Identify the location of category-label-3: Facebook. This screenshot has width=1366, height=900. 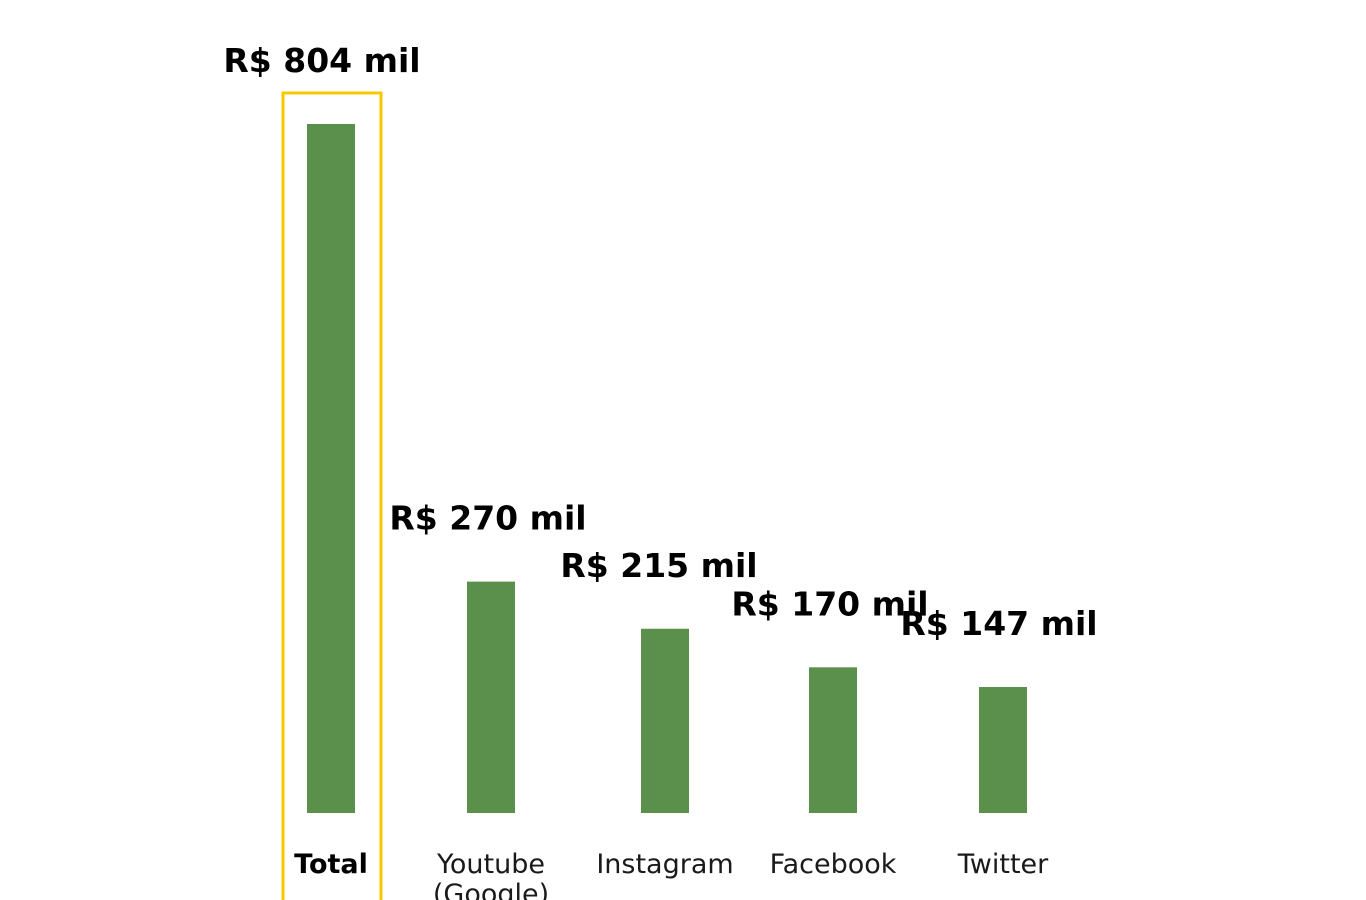
(833, 864).